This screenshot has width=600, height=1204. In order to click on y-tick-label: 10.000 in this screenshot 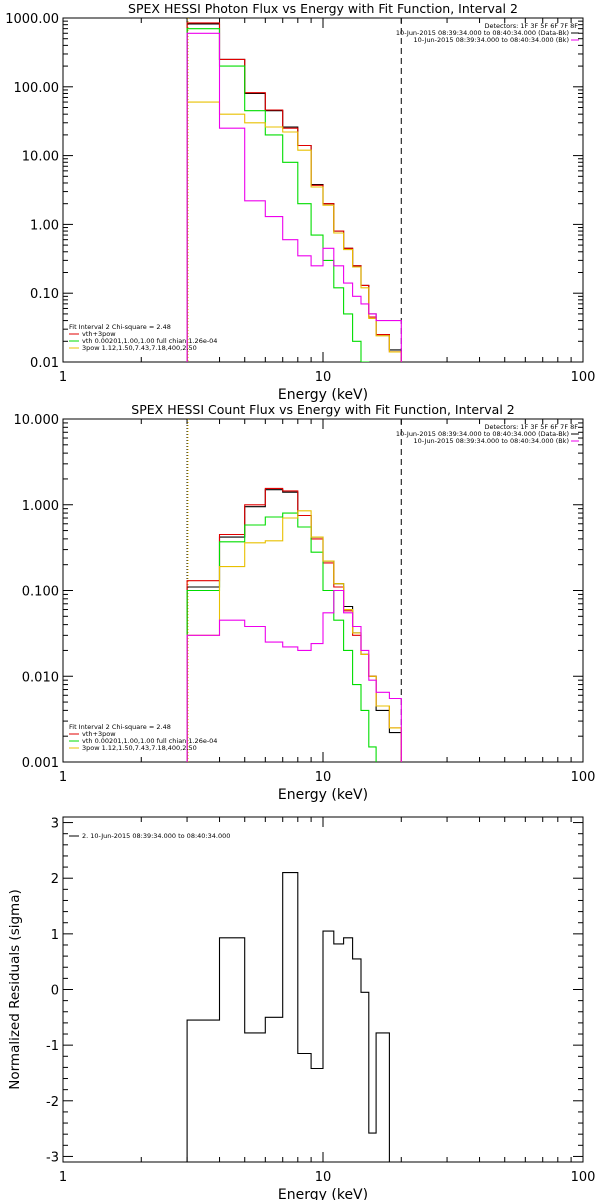, I will do `click(37, 420)`.